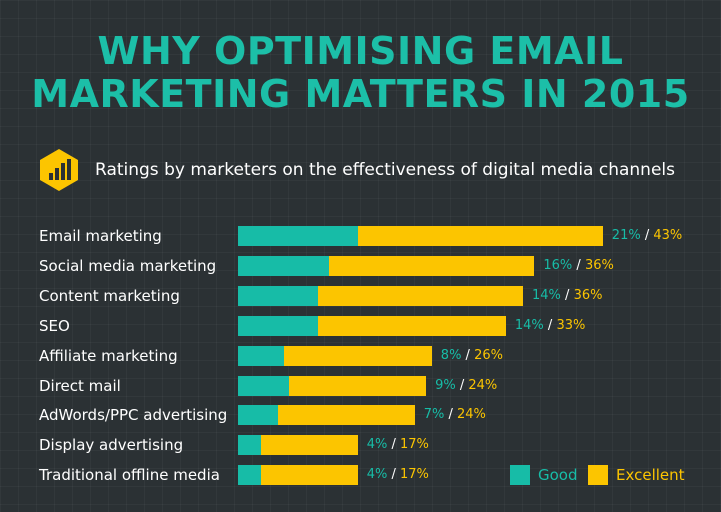  What do you see at coordinates (80, 386) in the screenshot?
I see `category-label: Direct mail` at bounding box center [80, 386].